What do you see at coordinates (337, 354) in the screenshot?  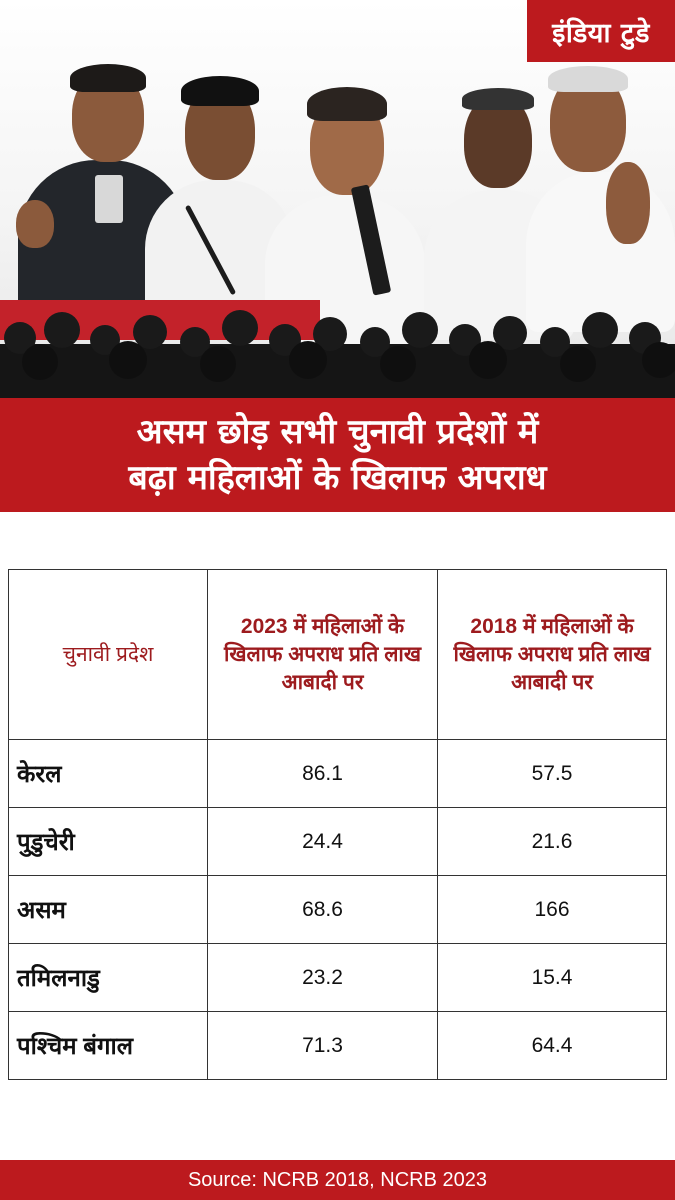 I see `audience-silhouettes` at bounding box center [337, 354].